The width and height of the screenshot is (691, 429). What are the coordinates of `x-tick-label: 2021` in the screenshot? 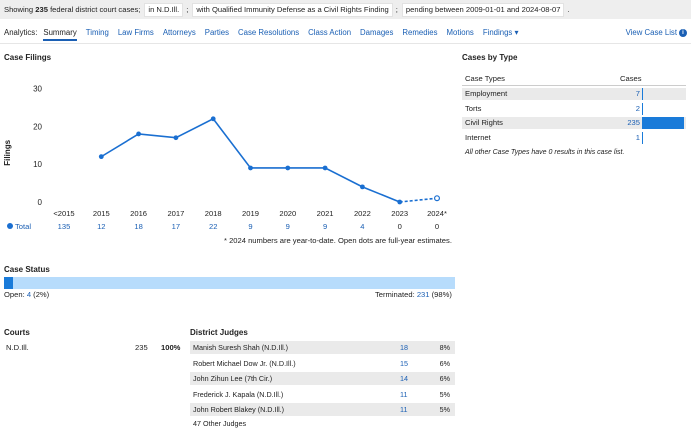 It's located at (325, 213).